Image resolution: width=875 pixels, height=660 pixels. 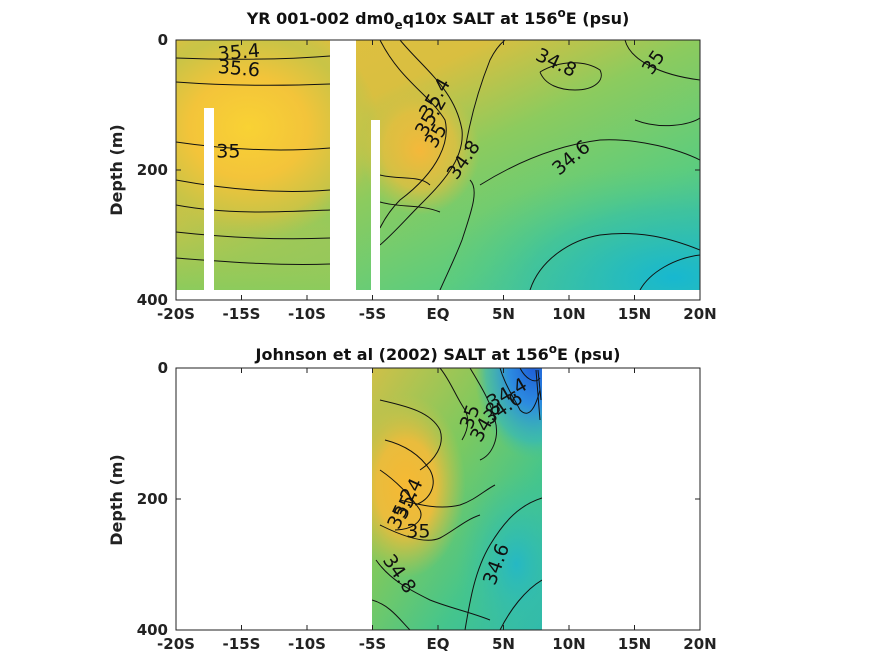 I want to click on bottom-x-tick-label: -5S, so click(x=372, y=644).